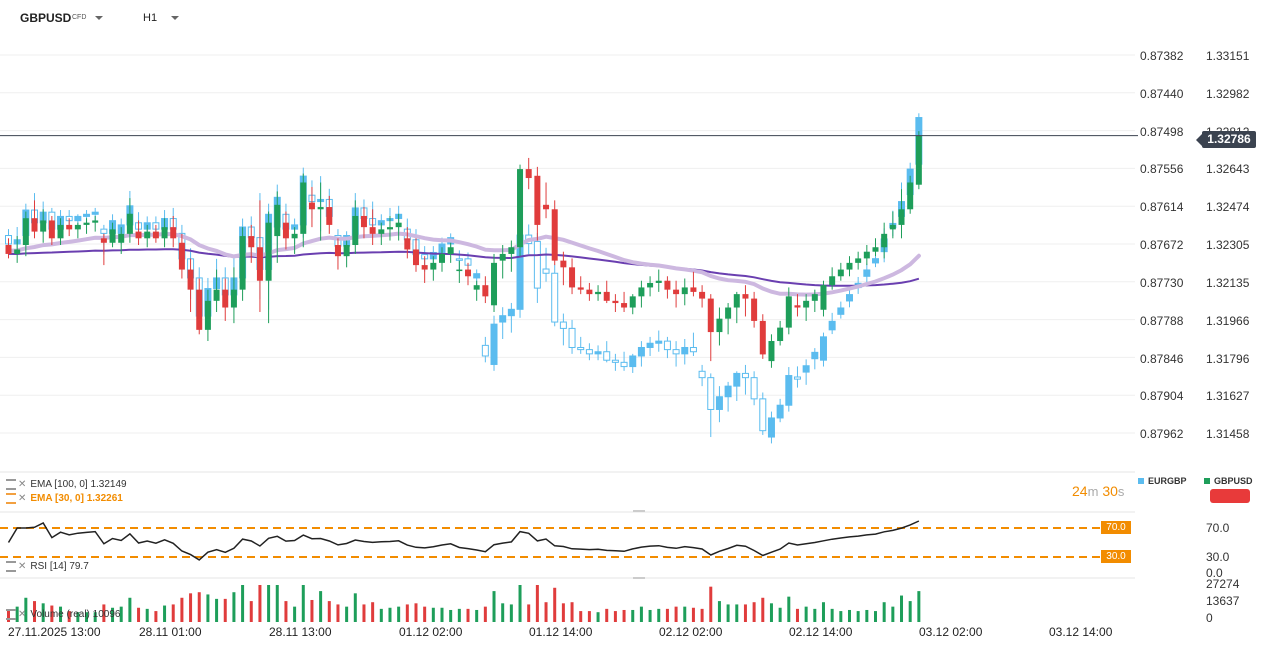 The width and height of the screenshot is (1264, 647). Describe the element at coordinates (150, 18) in the screenshot. I see `timeframe-selector: H1` at that location.